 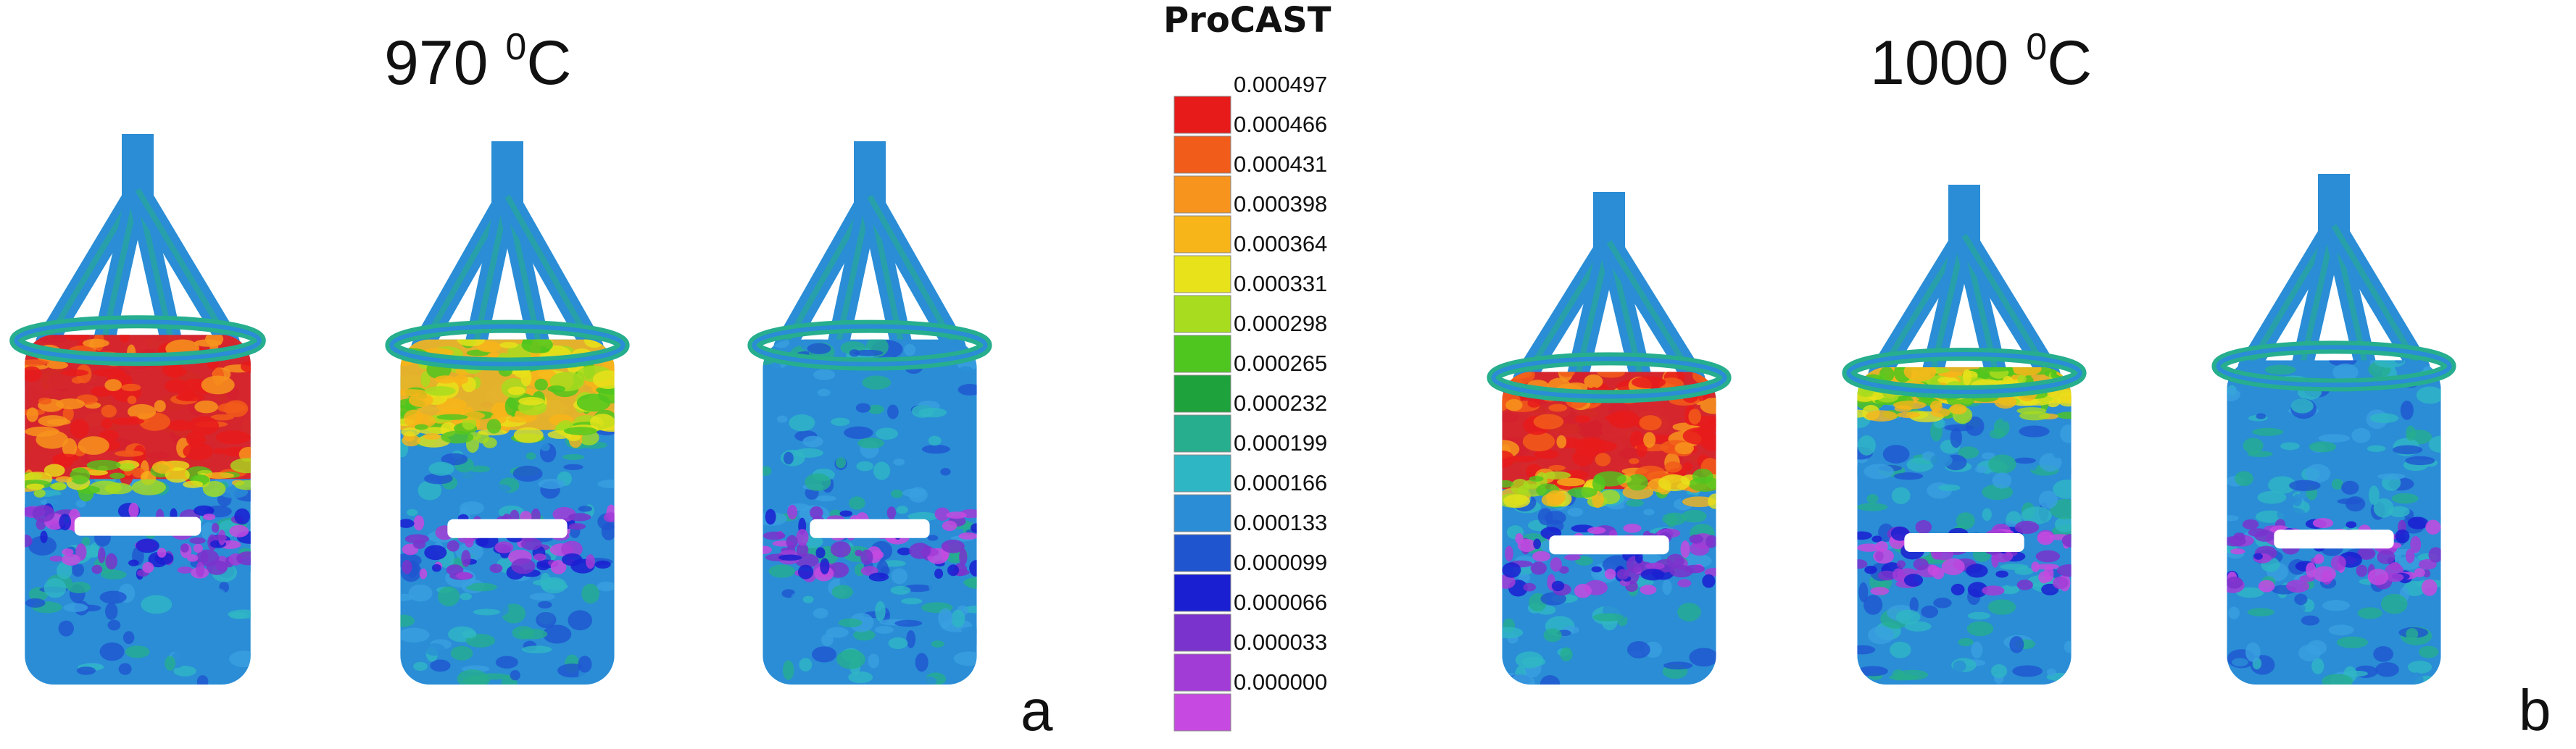 I want to click on temperature-label-1000: 1000 0C, so click(x=1981, y=62).